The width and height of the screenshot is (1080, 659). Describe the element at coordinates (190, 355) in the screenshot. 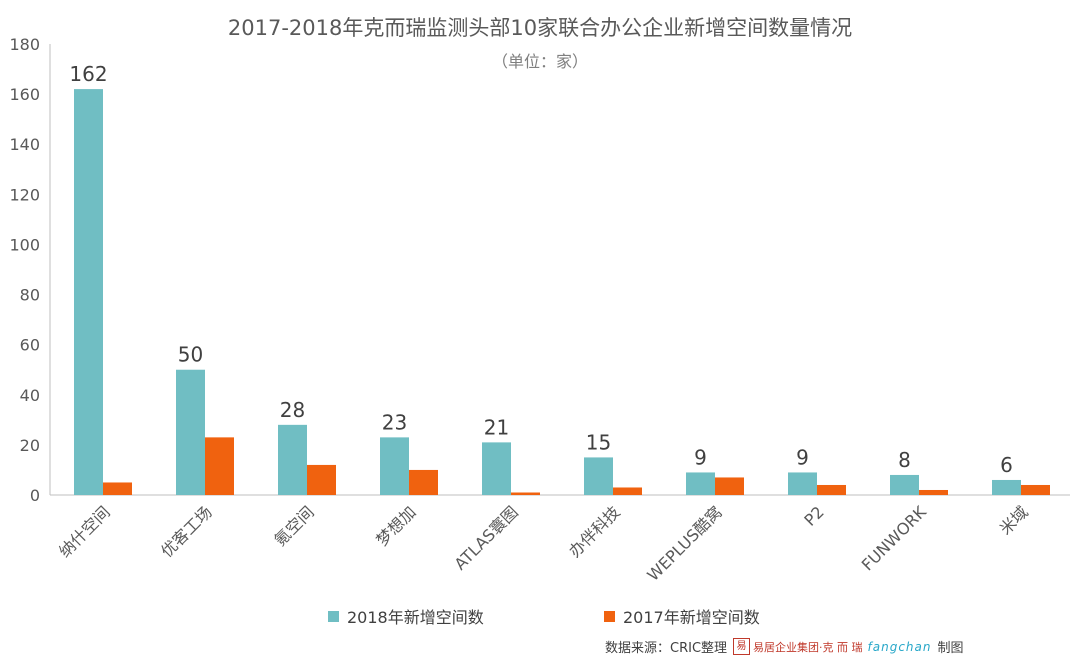

I see `data-label: 50` at that location.